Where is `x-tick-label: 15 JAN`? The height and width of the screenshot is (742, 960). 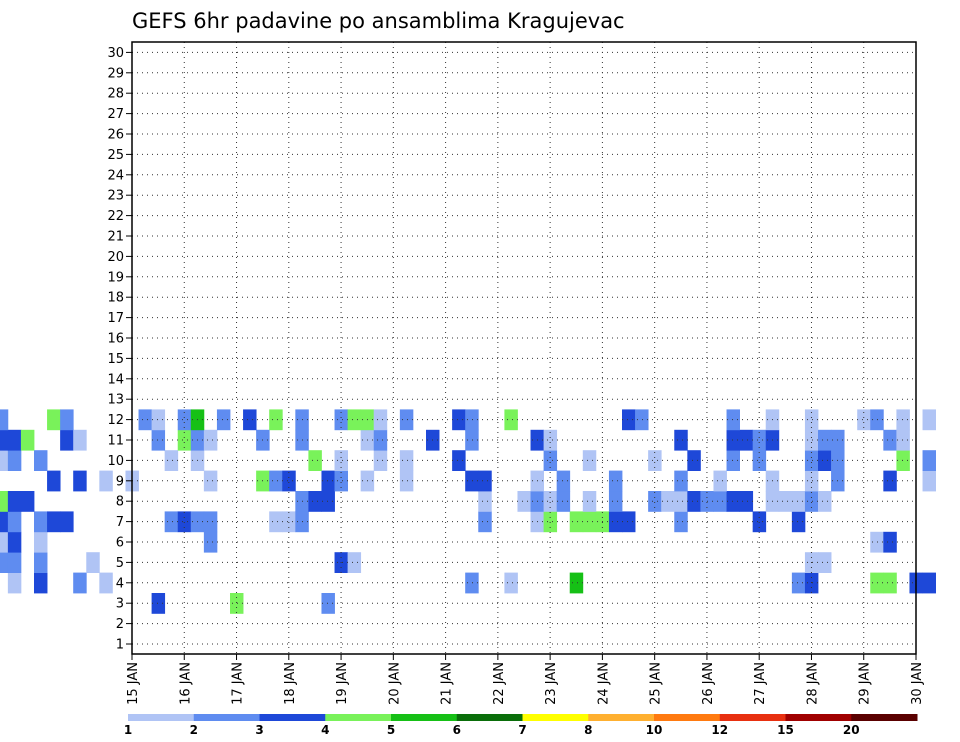 x-tick-label: 15 JAN is located at coordinates (133, 683).